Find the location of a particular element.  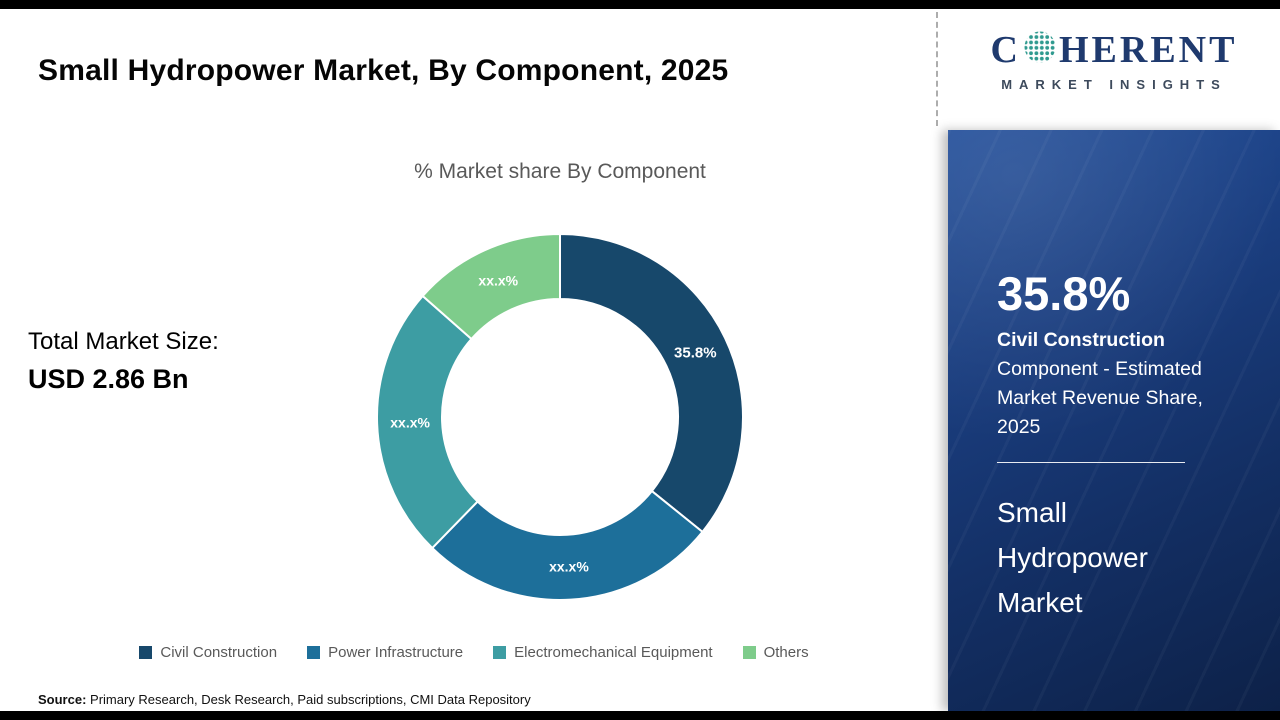

donut-segment-label-3: xx.x% is located at coordinates (498, 280).